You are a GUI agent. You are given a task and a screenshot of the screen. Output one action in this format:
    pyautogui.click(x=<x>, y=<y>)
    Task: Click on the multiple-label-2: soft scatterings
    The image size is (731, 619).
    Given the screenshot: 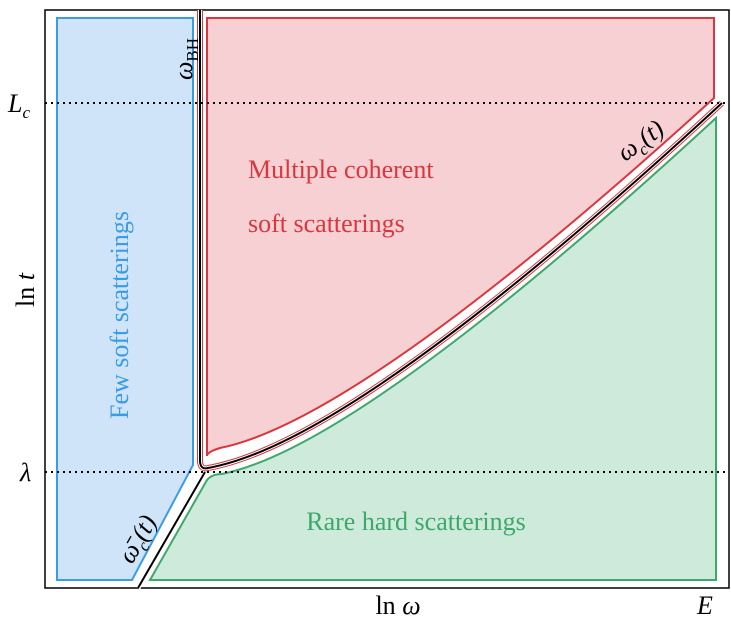 What is the action you would take?
    pyautogui.click(x=326, y=223)
    